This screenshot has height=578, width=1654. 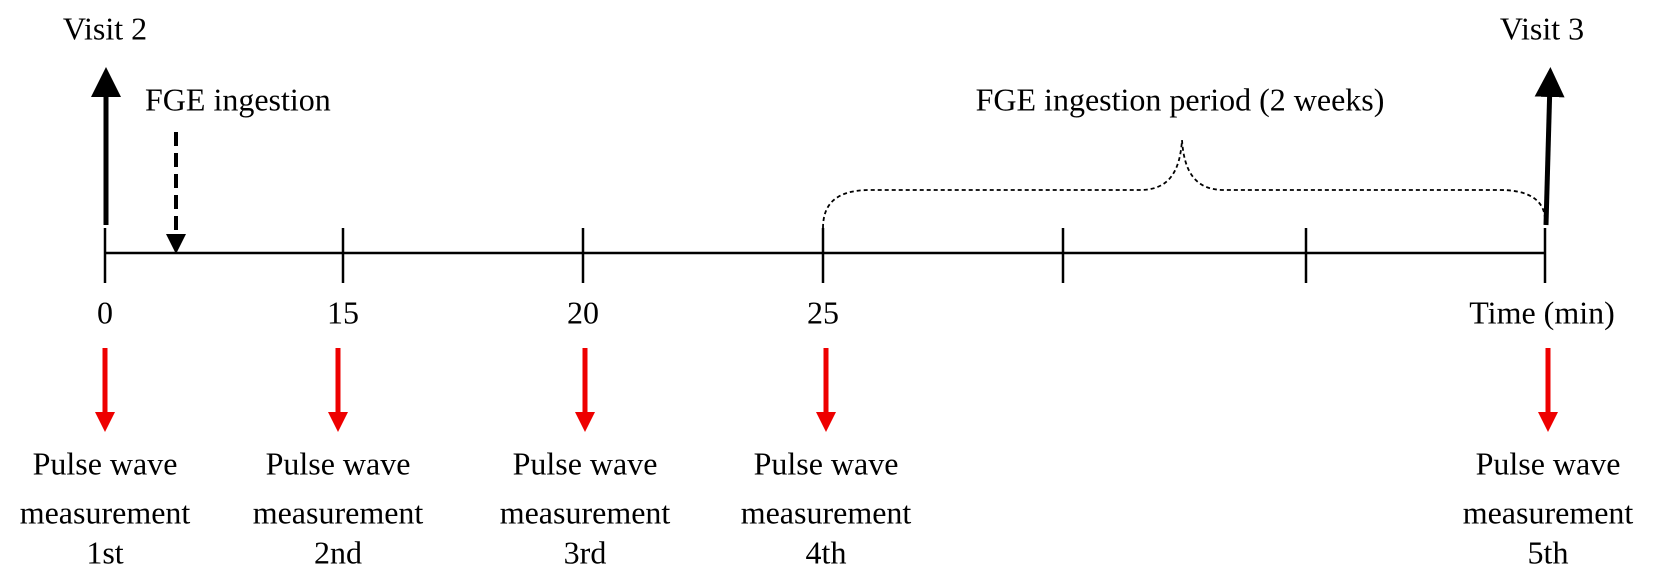 I want to click on time-label: 25, so click(x=823, y=312).